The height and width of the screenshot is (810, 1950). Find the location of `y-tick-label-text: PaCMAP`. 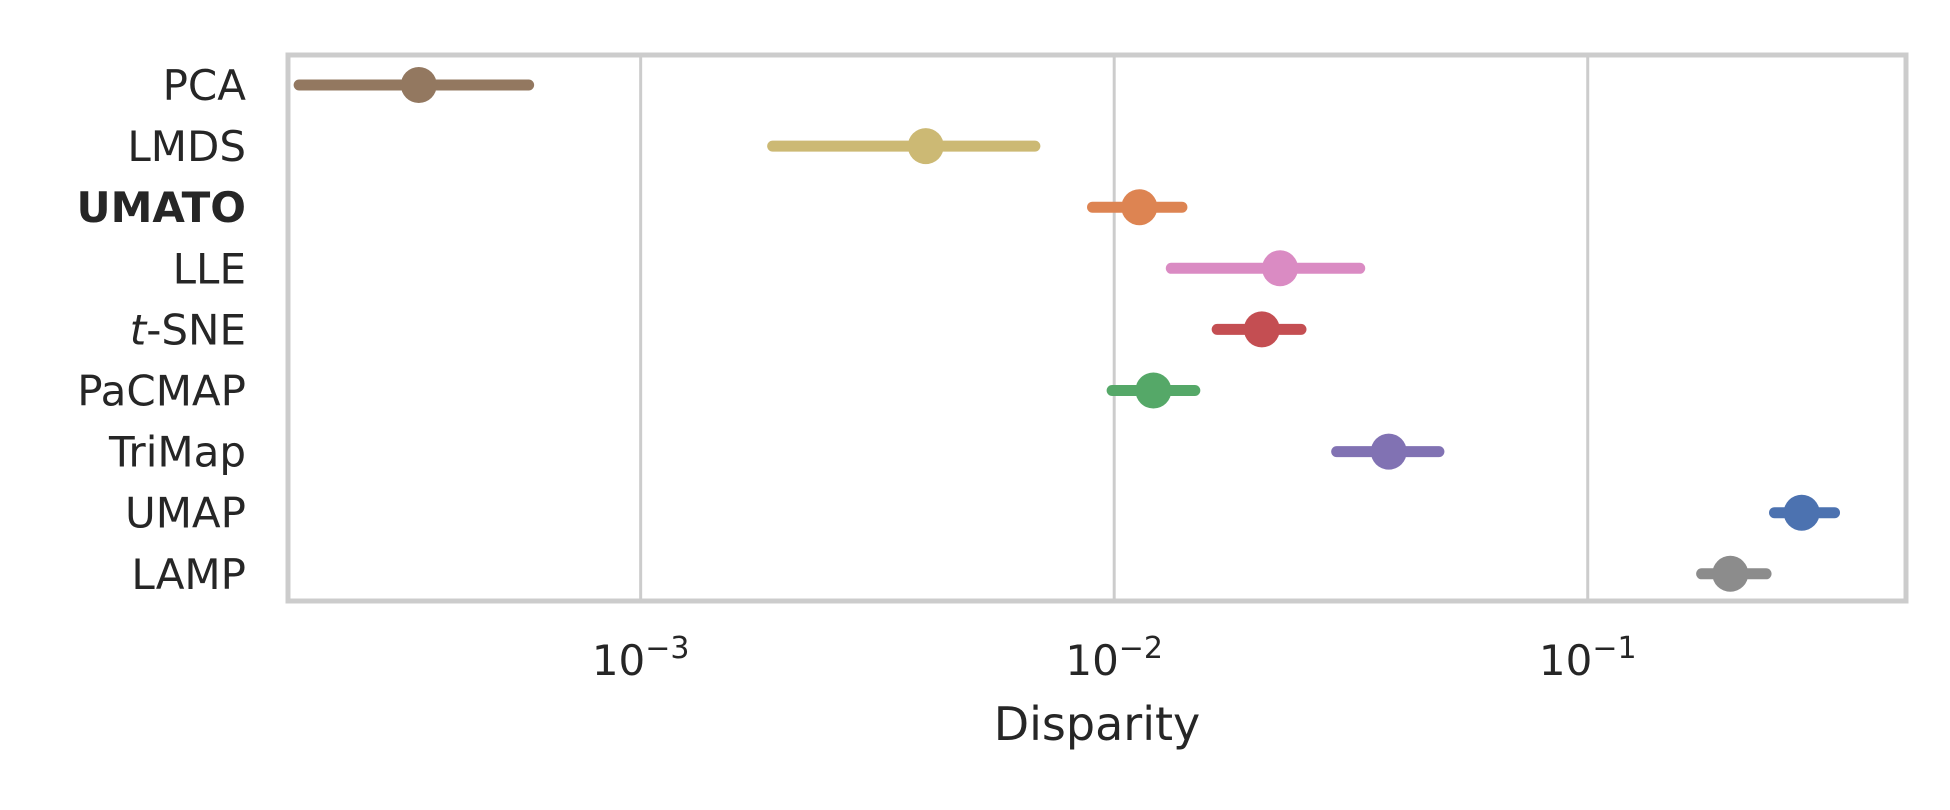

y-tick-label-text: PaCMAP is located at coordinates (161, 391).